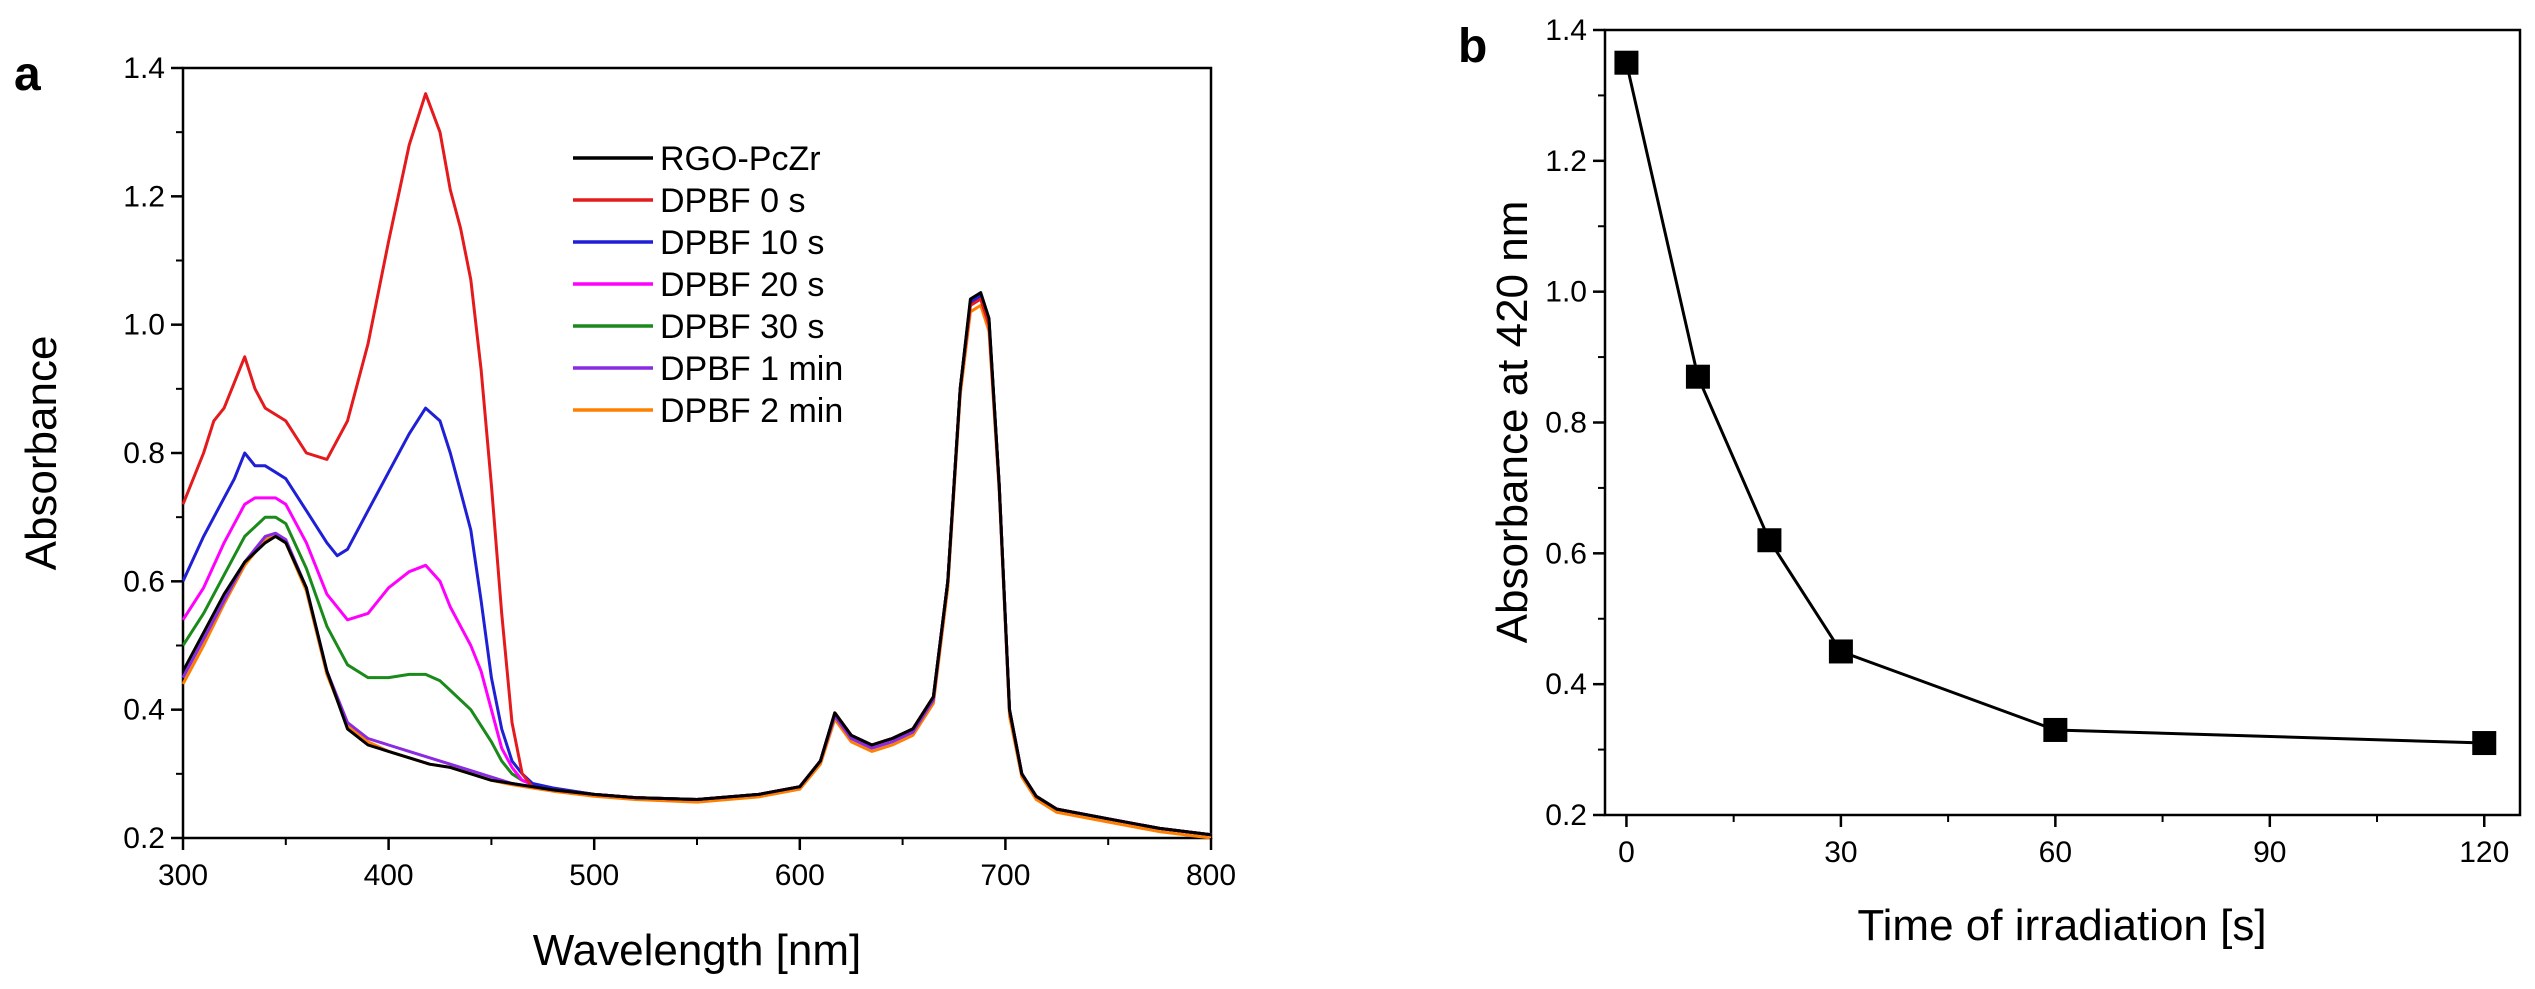 The image size is (2535, 989). What do you see at coordinates (1211, 875) in the screenshot?
I see `panel-a-x-tick-label: 800` at bounding box center [1211, 875].